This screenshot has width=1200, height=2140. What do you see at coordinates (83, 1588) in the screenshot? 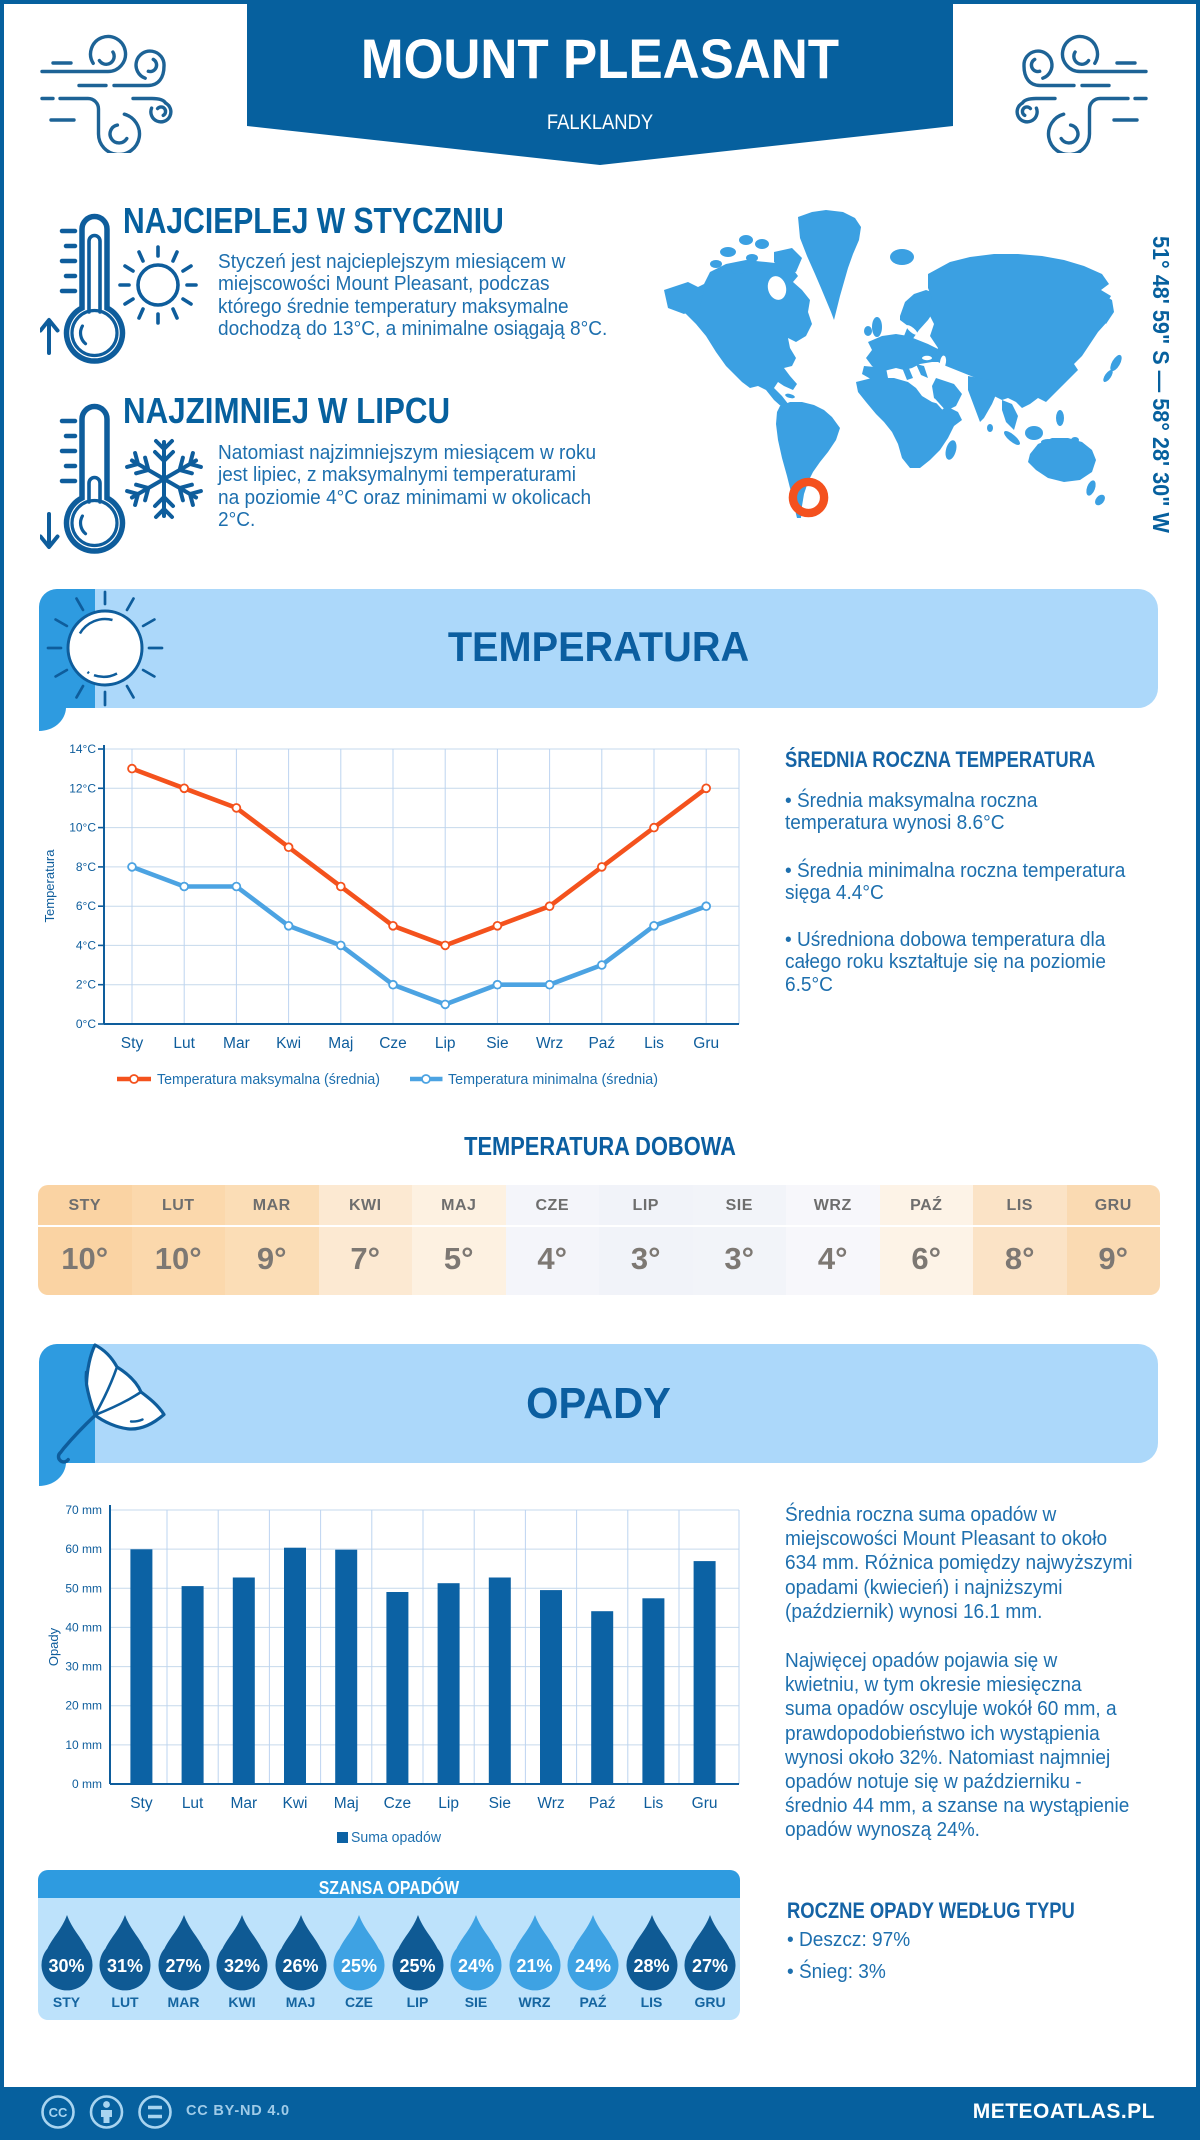
I see `svg-text: 50 mm` at bounding box center [83, 1588].